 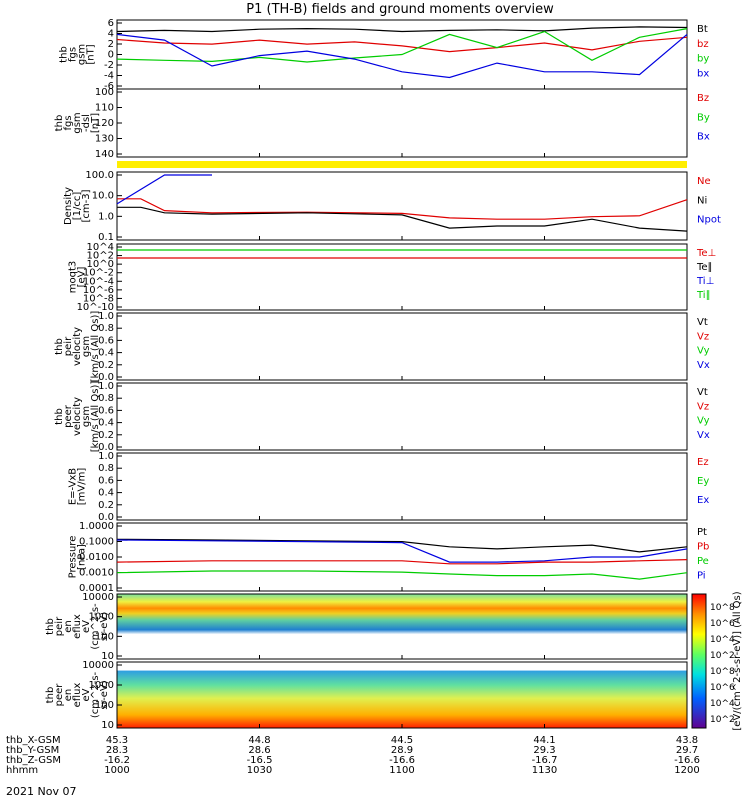 What do you see at coordinates (703, 500) in the screenshot?
I see `efield-legend-Ex: Ex` at bounding box center [703, 500].